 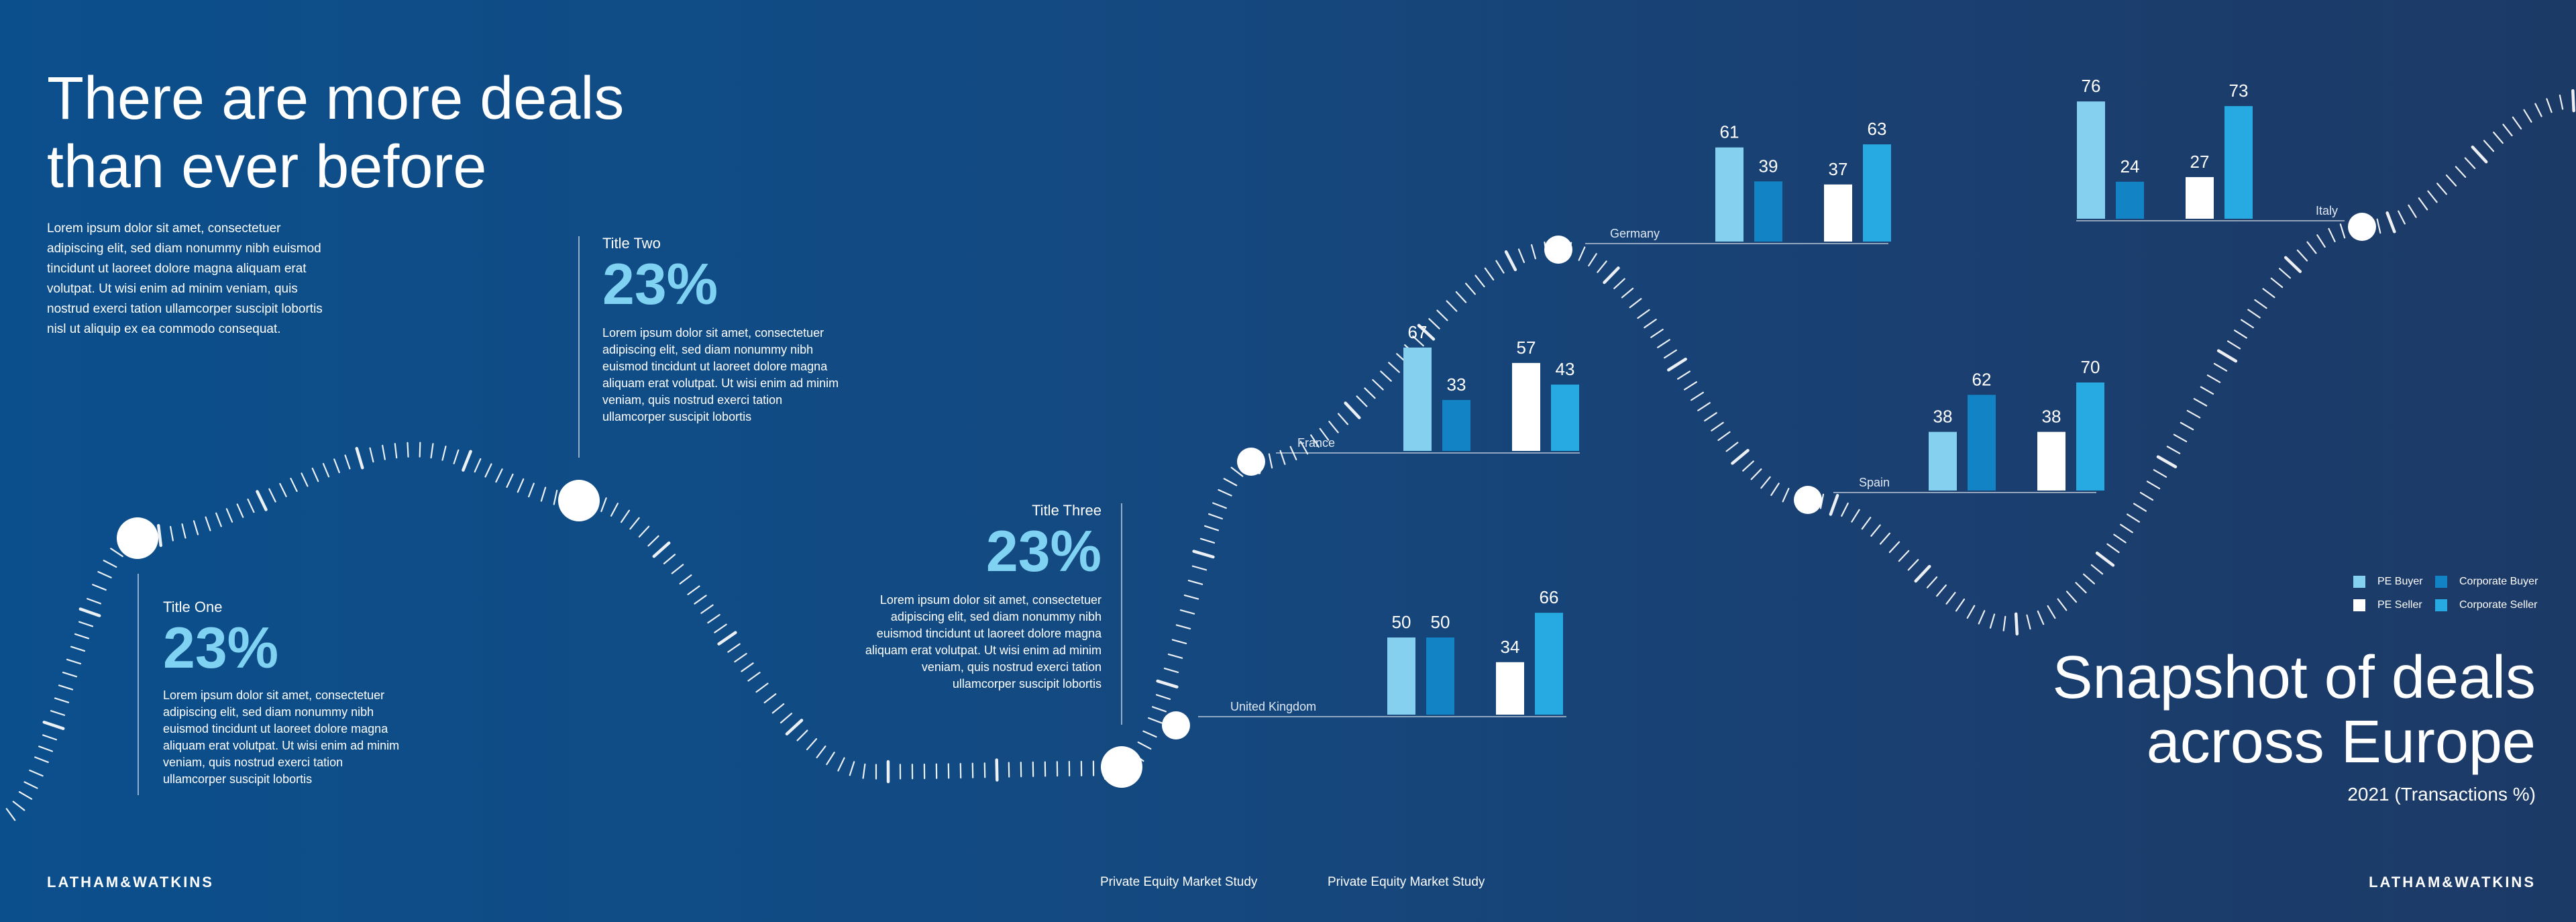 I want to click on legend-item-corporate-seller: Corporate Seller, so click(x=2486, y=605).